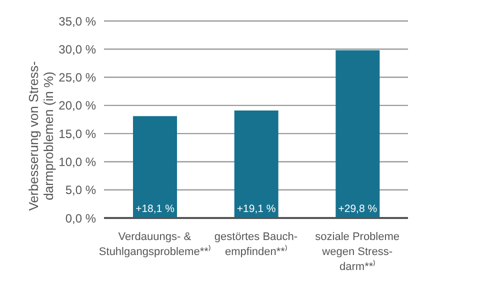  What do you see at coordinates (80, 218) in the screenshot?
I see `y-tick-label: 0,0 %` at bounding box center [80, 218].